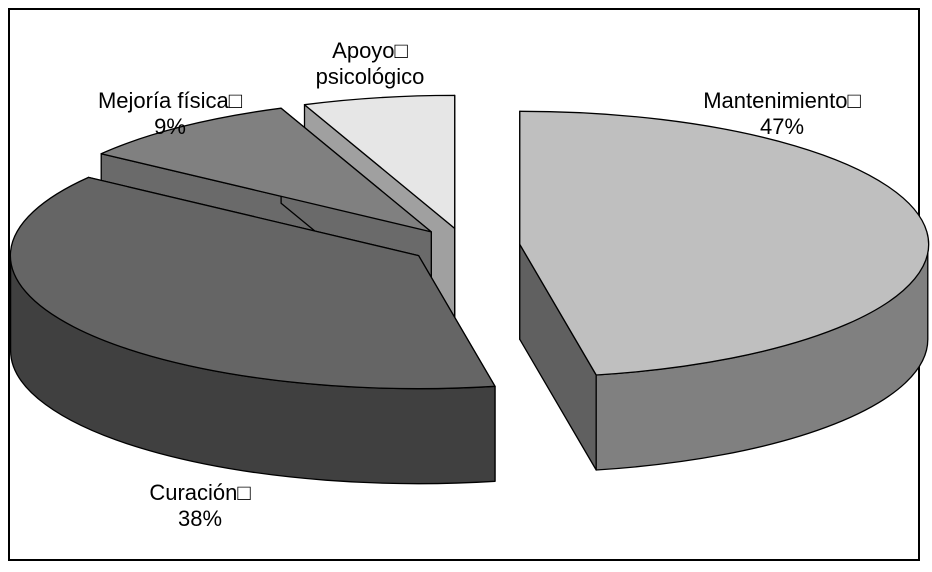 This screenshot has width=932, height=572. I want to click on label-mejoria-fisica: Mejoría física□ 9%, so click(170, 114).